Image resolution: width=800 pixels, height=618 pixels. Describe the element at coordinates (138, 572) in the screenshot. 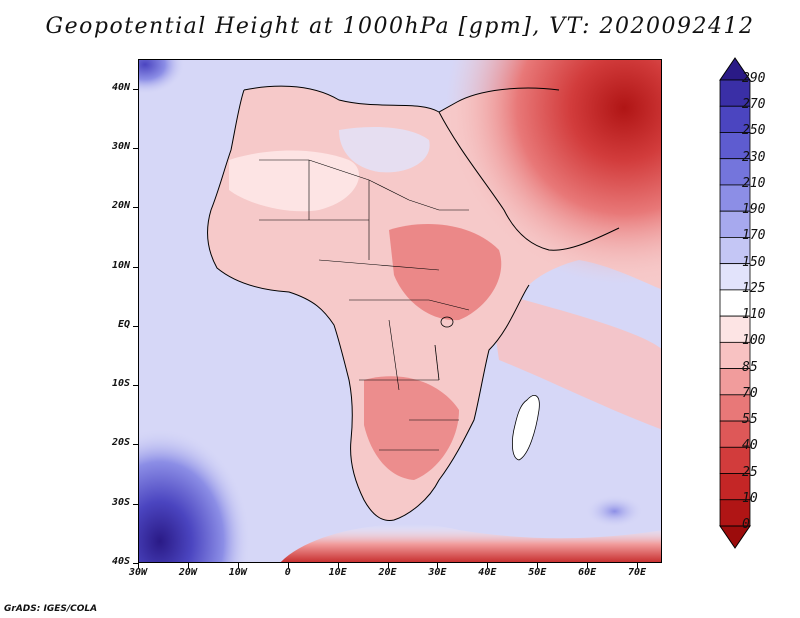

I see `lon-label: 30W` at that location.